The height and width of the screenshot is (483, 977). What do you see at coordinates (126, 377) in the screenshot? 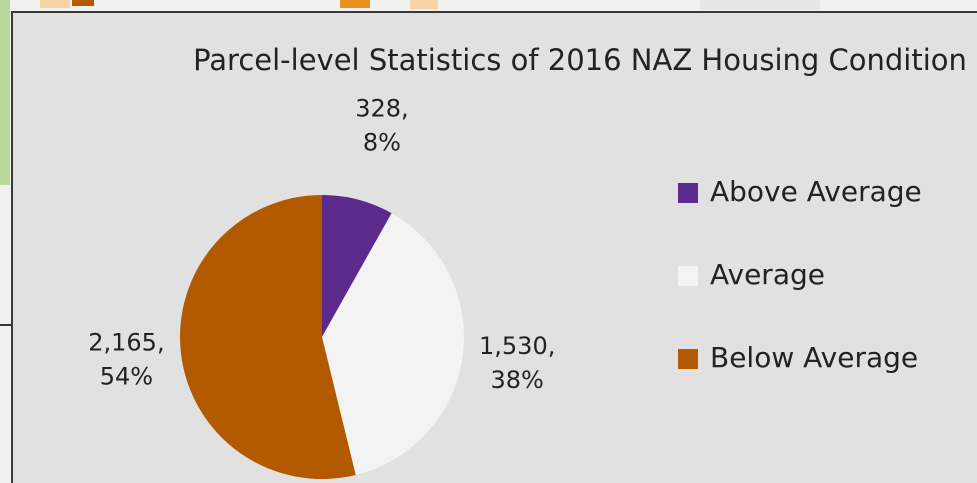
I see `data-label: 54%` at bounding box center [126, 377].